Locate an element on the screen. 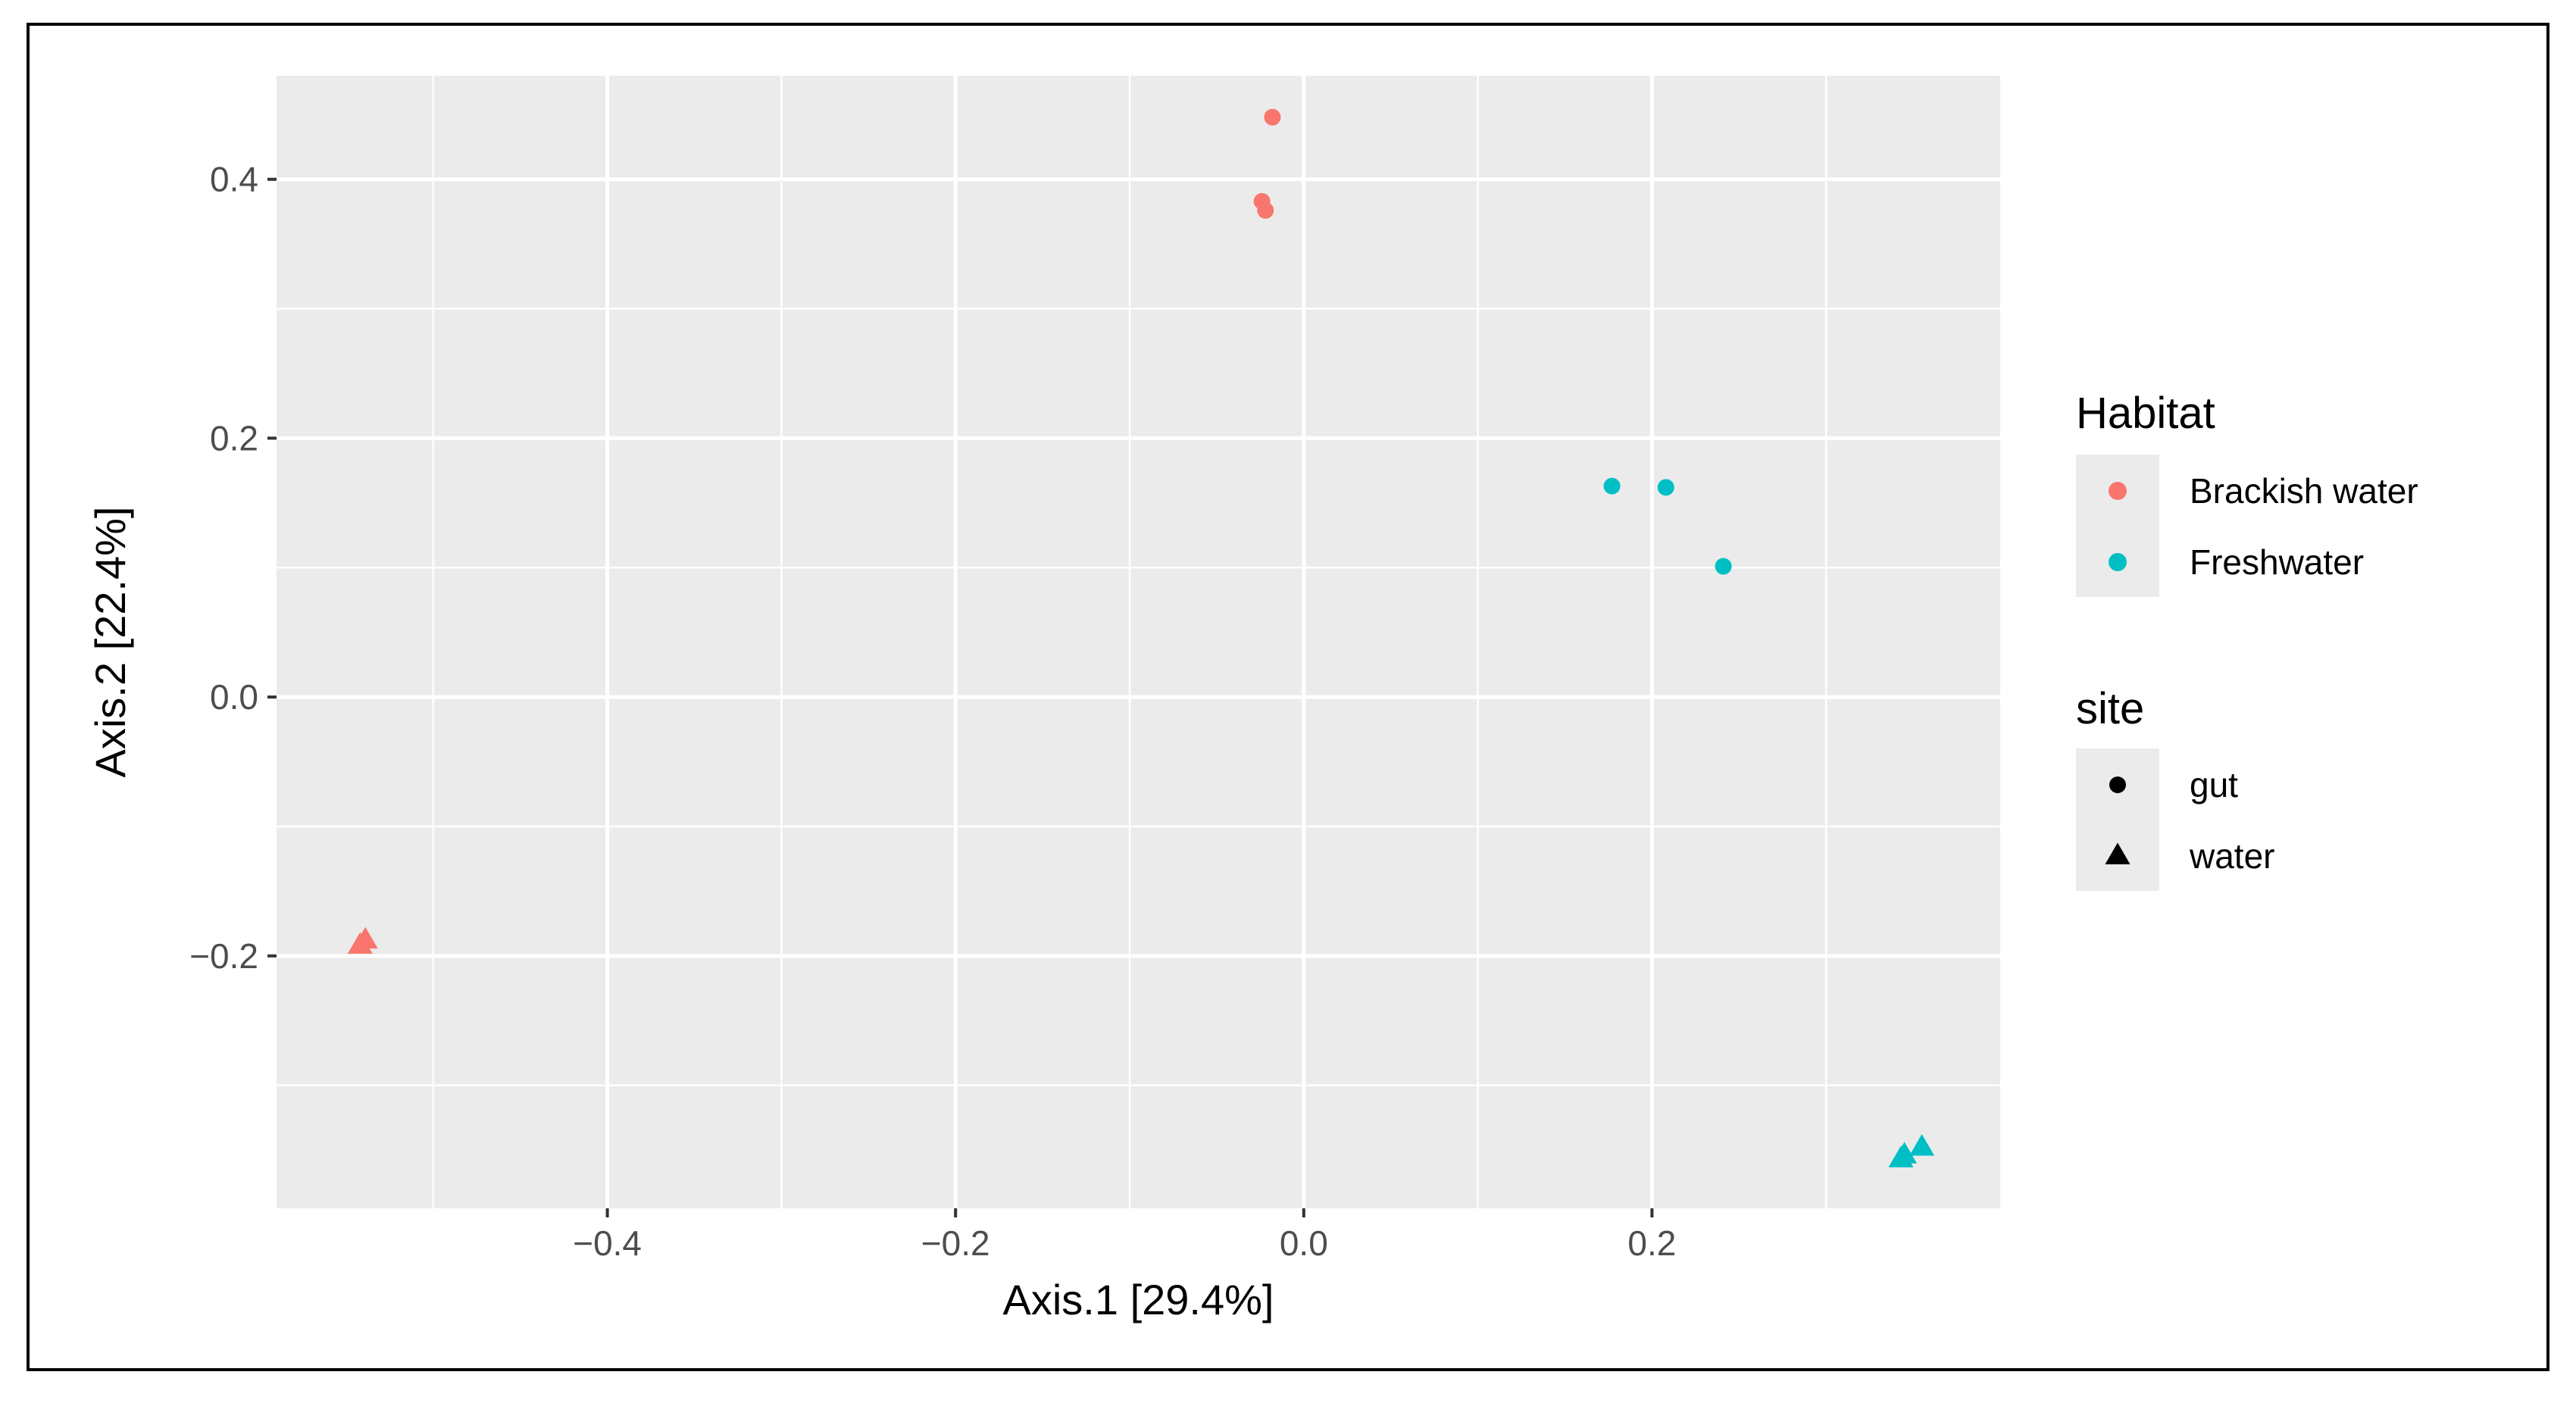 Image resolution: width=2576 pixels, height=1403 pixels. x-tick-label: 0.2 is located at coordinates (1651, 1243).